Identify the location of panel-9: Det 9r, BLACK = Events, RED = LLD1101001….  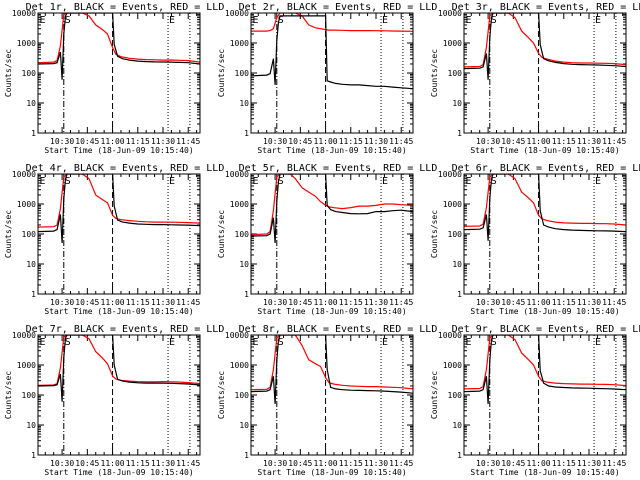
(535, 400).